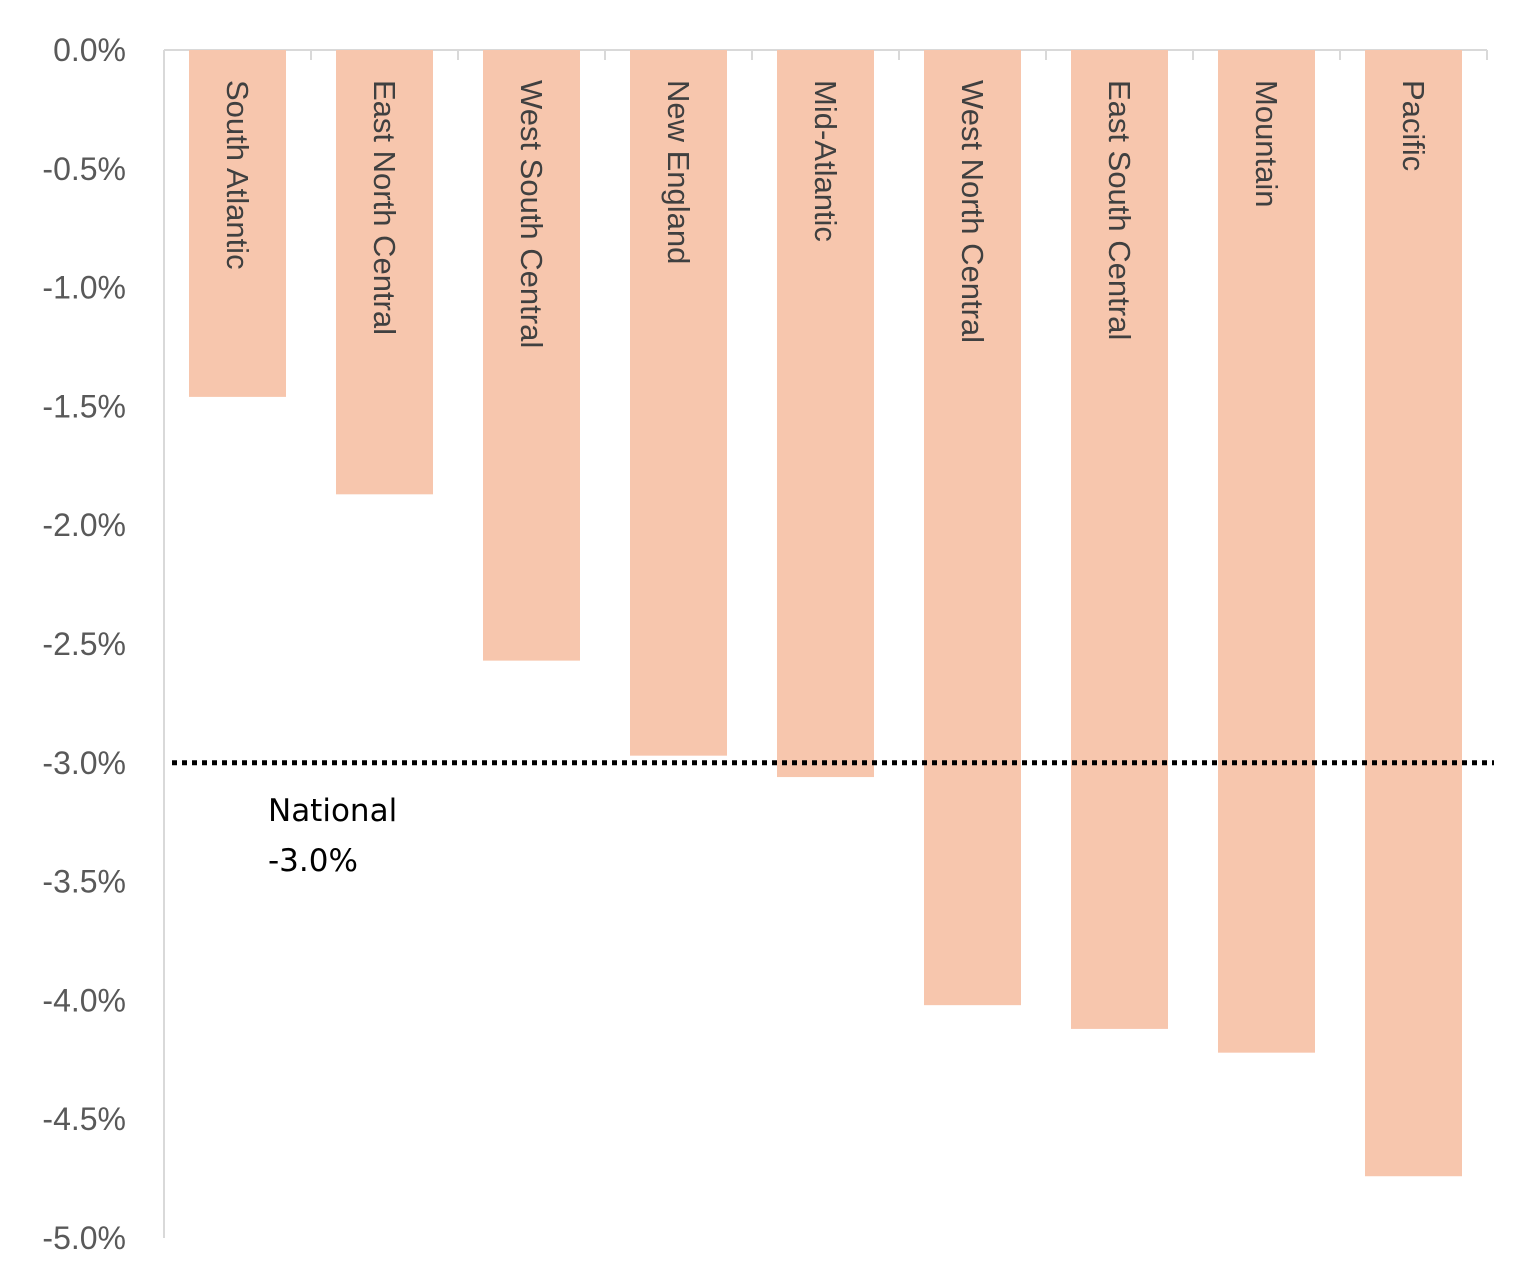  I want to click on y-tick-label: -4.0%, so click(84, 1000).